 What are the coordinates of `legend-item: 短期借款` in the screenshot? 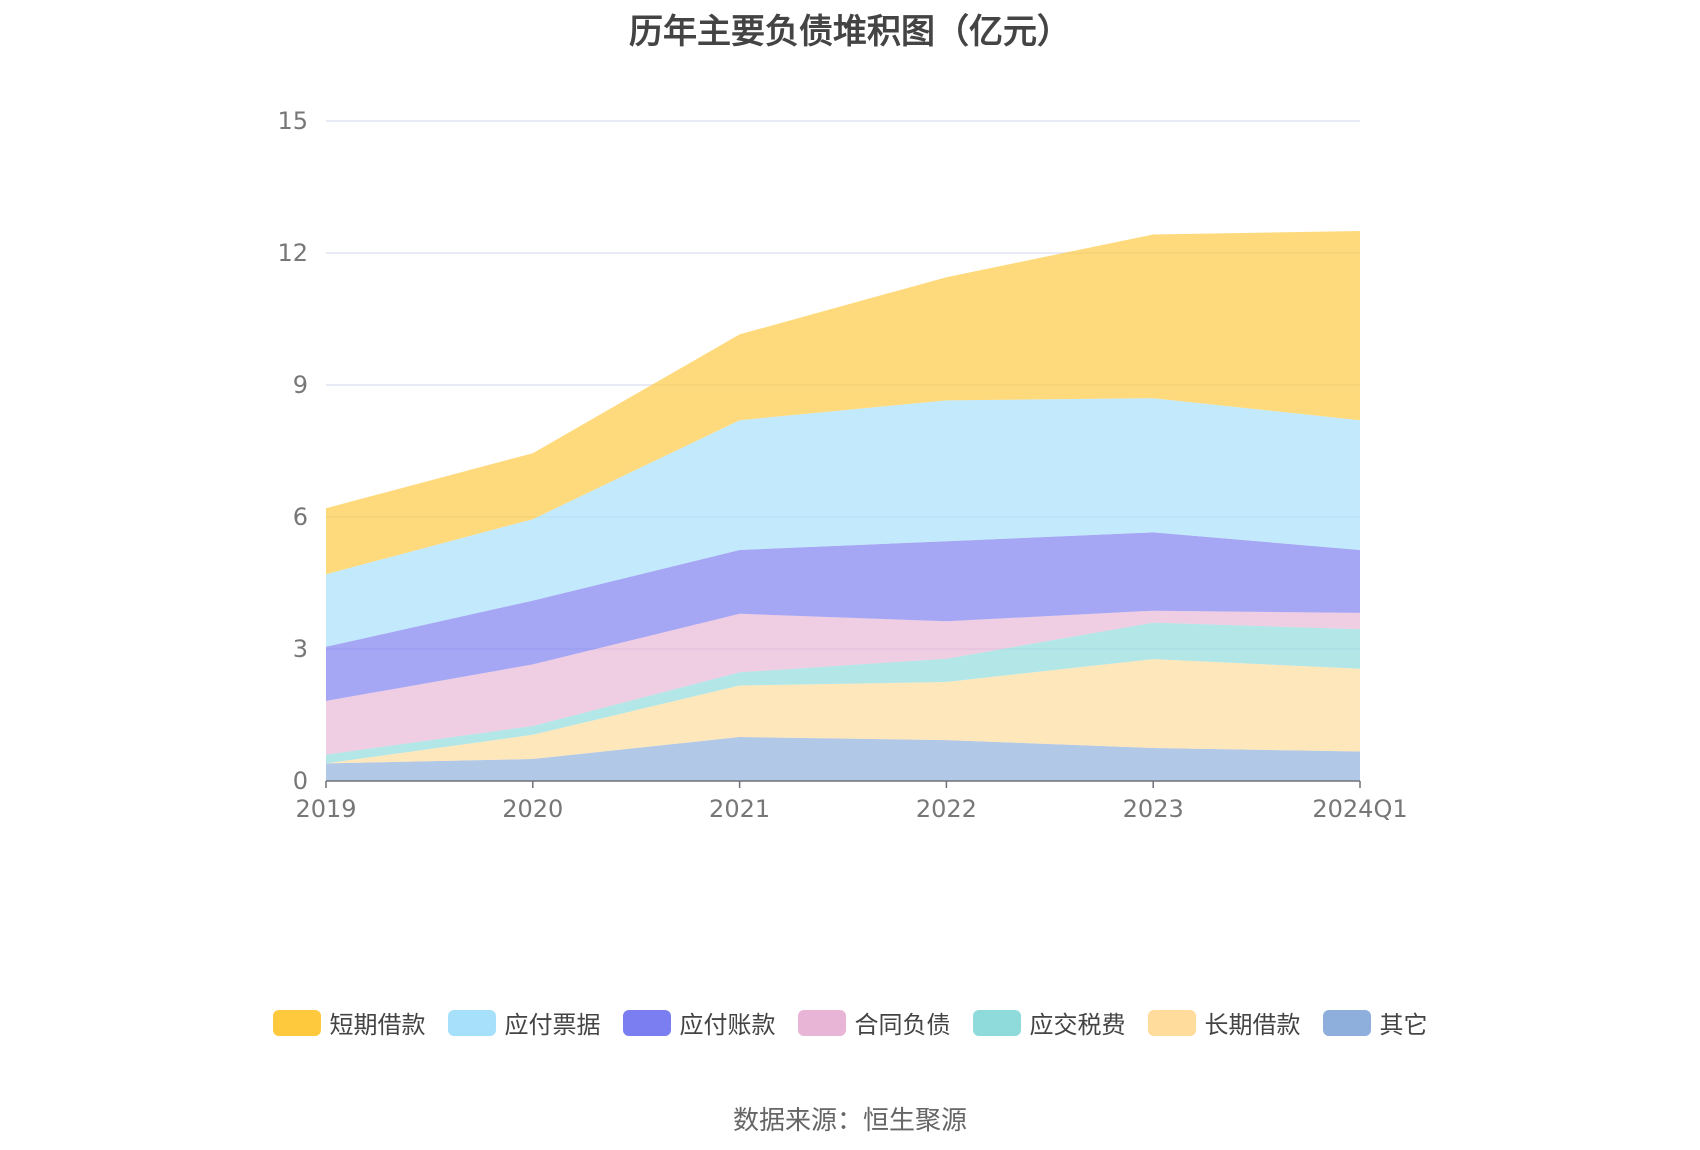 It's located at (349, 1022).